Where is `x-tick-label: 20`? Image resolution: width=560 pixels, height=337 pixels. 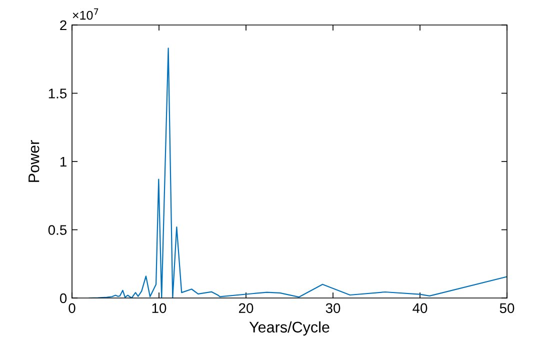 x-tick-label: 20 is located at coordinates (246, 308).